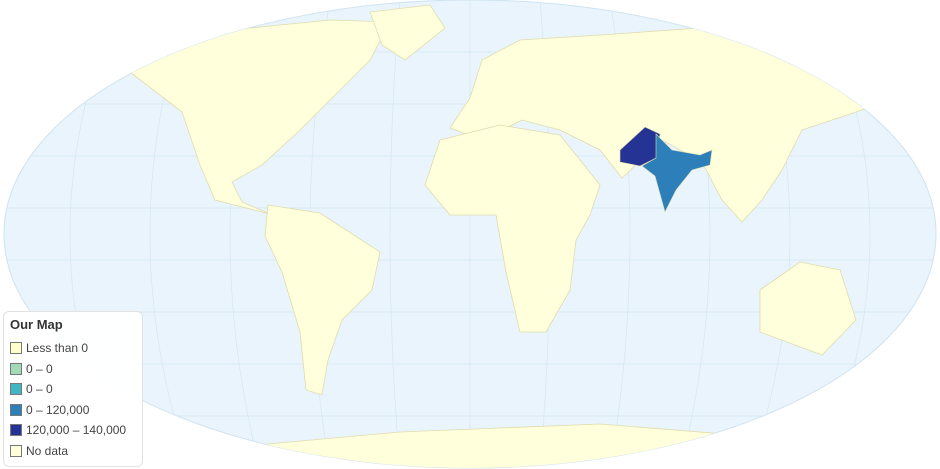  What do you see at coordinates (260, 117) in the screenshot?
I see `north-america` at bounding box center [260, 117].